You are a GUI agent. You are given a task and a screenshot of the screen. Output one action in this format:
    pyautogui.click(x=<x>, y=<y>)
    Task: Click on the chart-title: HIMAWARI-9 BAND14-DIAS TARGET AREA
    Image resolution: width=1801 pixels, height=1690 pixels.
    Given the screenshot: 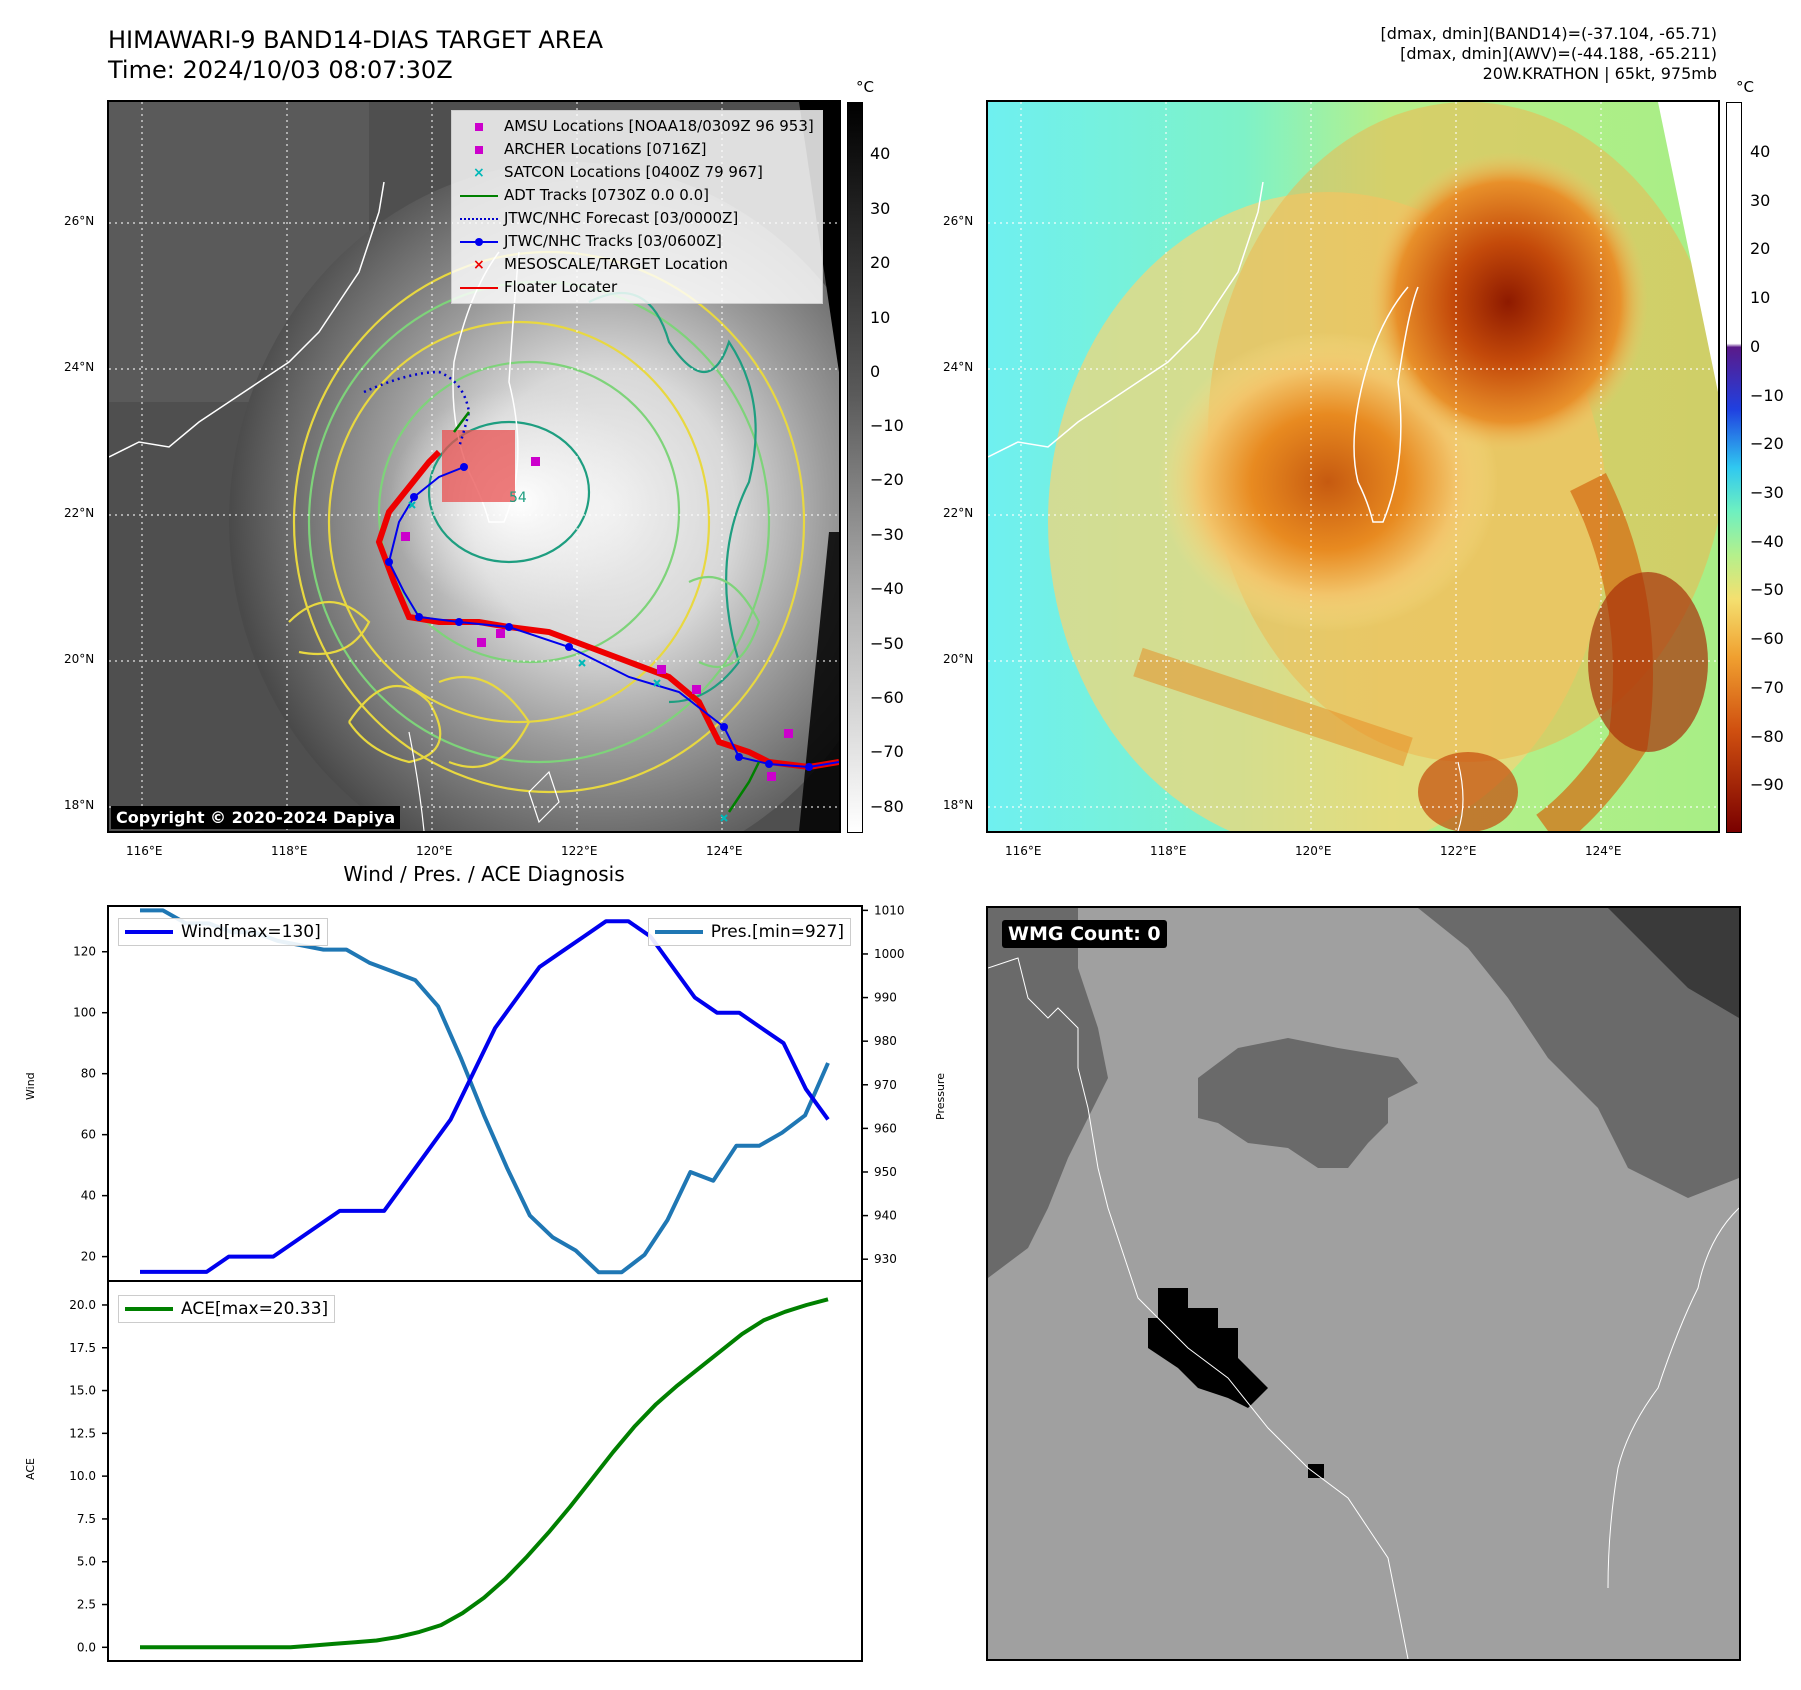 What is the action you would take?
    pyautogui.click(x=356, y=40)
    